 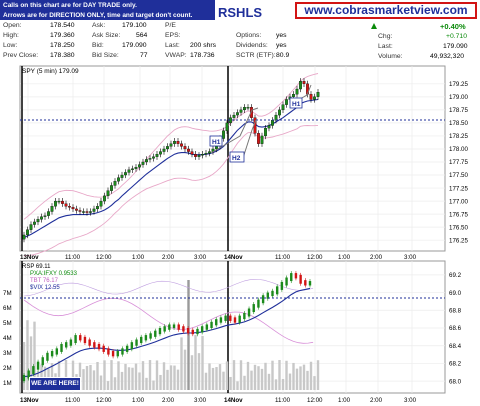 What do you see at coordinates (237, 157) in the screenshot?
I see `annotation-h2-box` at bounding box center [237, 157].